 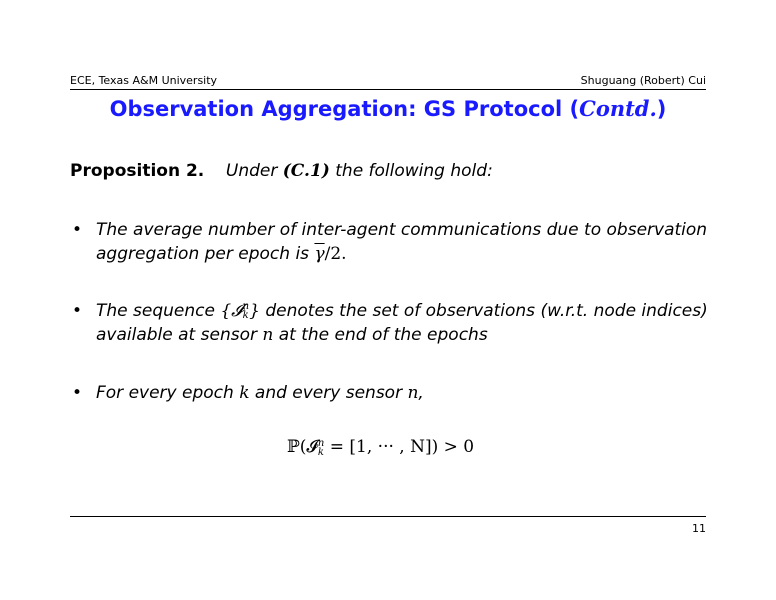 What do you see at coordinates (158, 311) in the screenshot?
I see `text: The sequence` at bounding box center [158, 311].